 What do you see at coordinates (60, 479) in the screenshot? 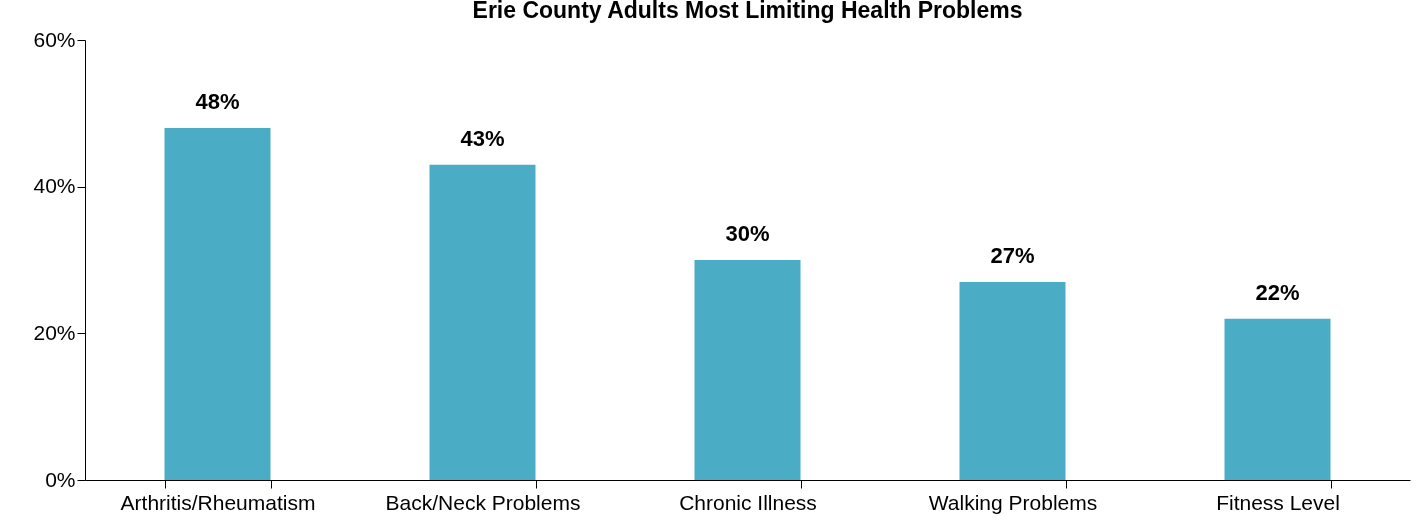
I see `y-tick-label: 0%` at bounding box center [60, 479].